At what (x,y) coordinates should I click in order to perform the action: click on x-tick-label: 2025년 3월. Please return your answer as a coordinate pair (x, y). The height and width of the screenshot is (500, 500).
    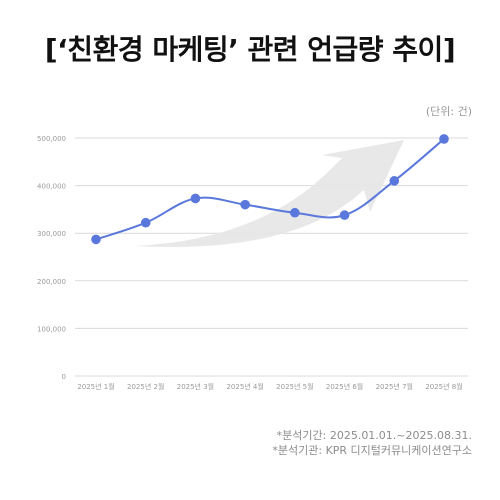
    Looking at the image, I should click on (195, 386).